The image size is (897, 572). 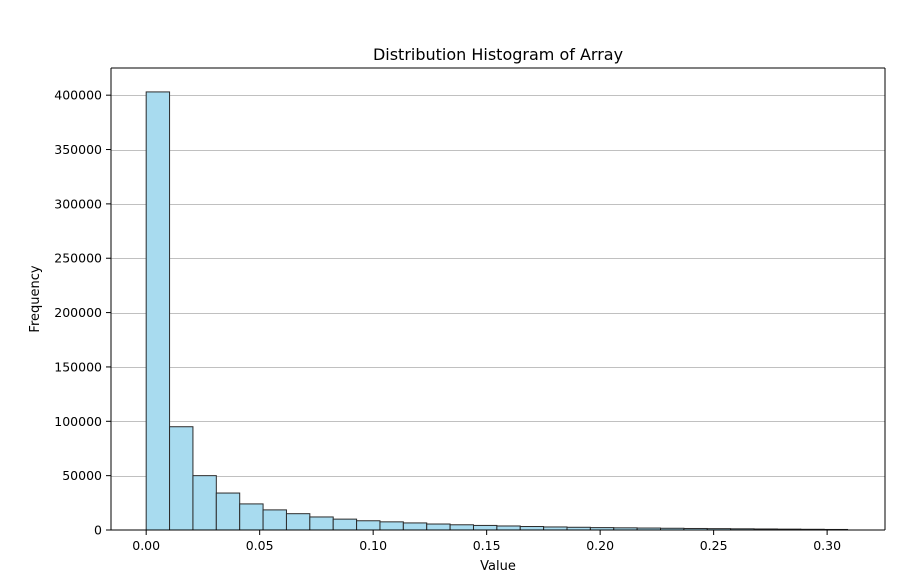 What do you see at coordinates (82, 475) in the screenshot?
I see `y-tick-label: 50000` at bounding box center [82, 475].